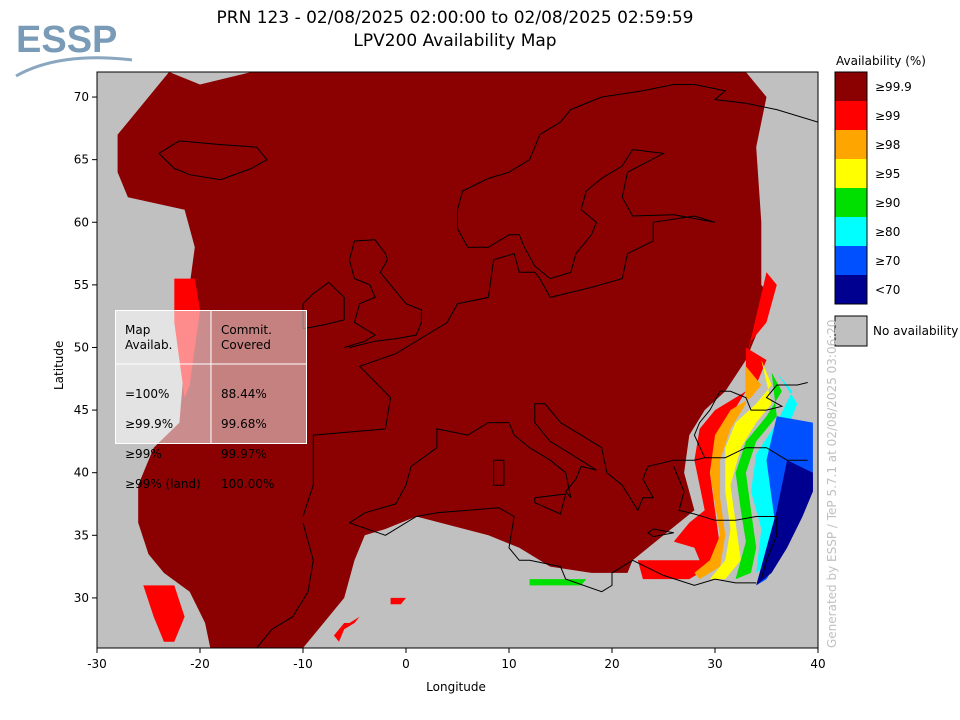 The image size is (960, 720). What do you see at coordinates (888, 232) in the screenshot?
I see `legend-label: ≥80` at bounding box center [888, 232].